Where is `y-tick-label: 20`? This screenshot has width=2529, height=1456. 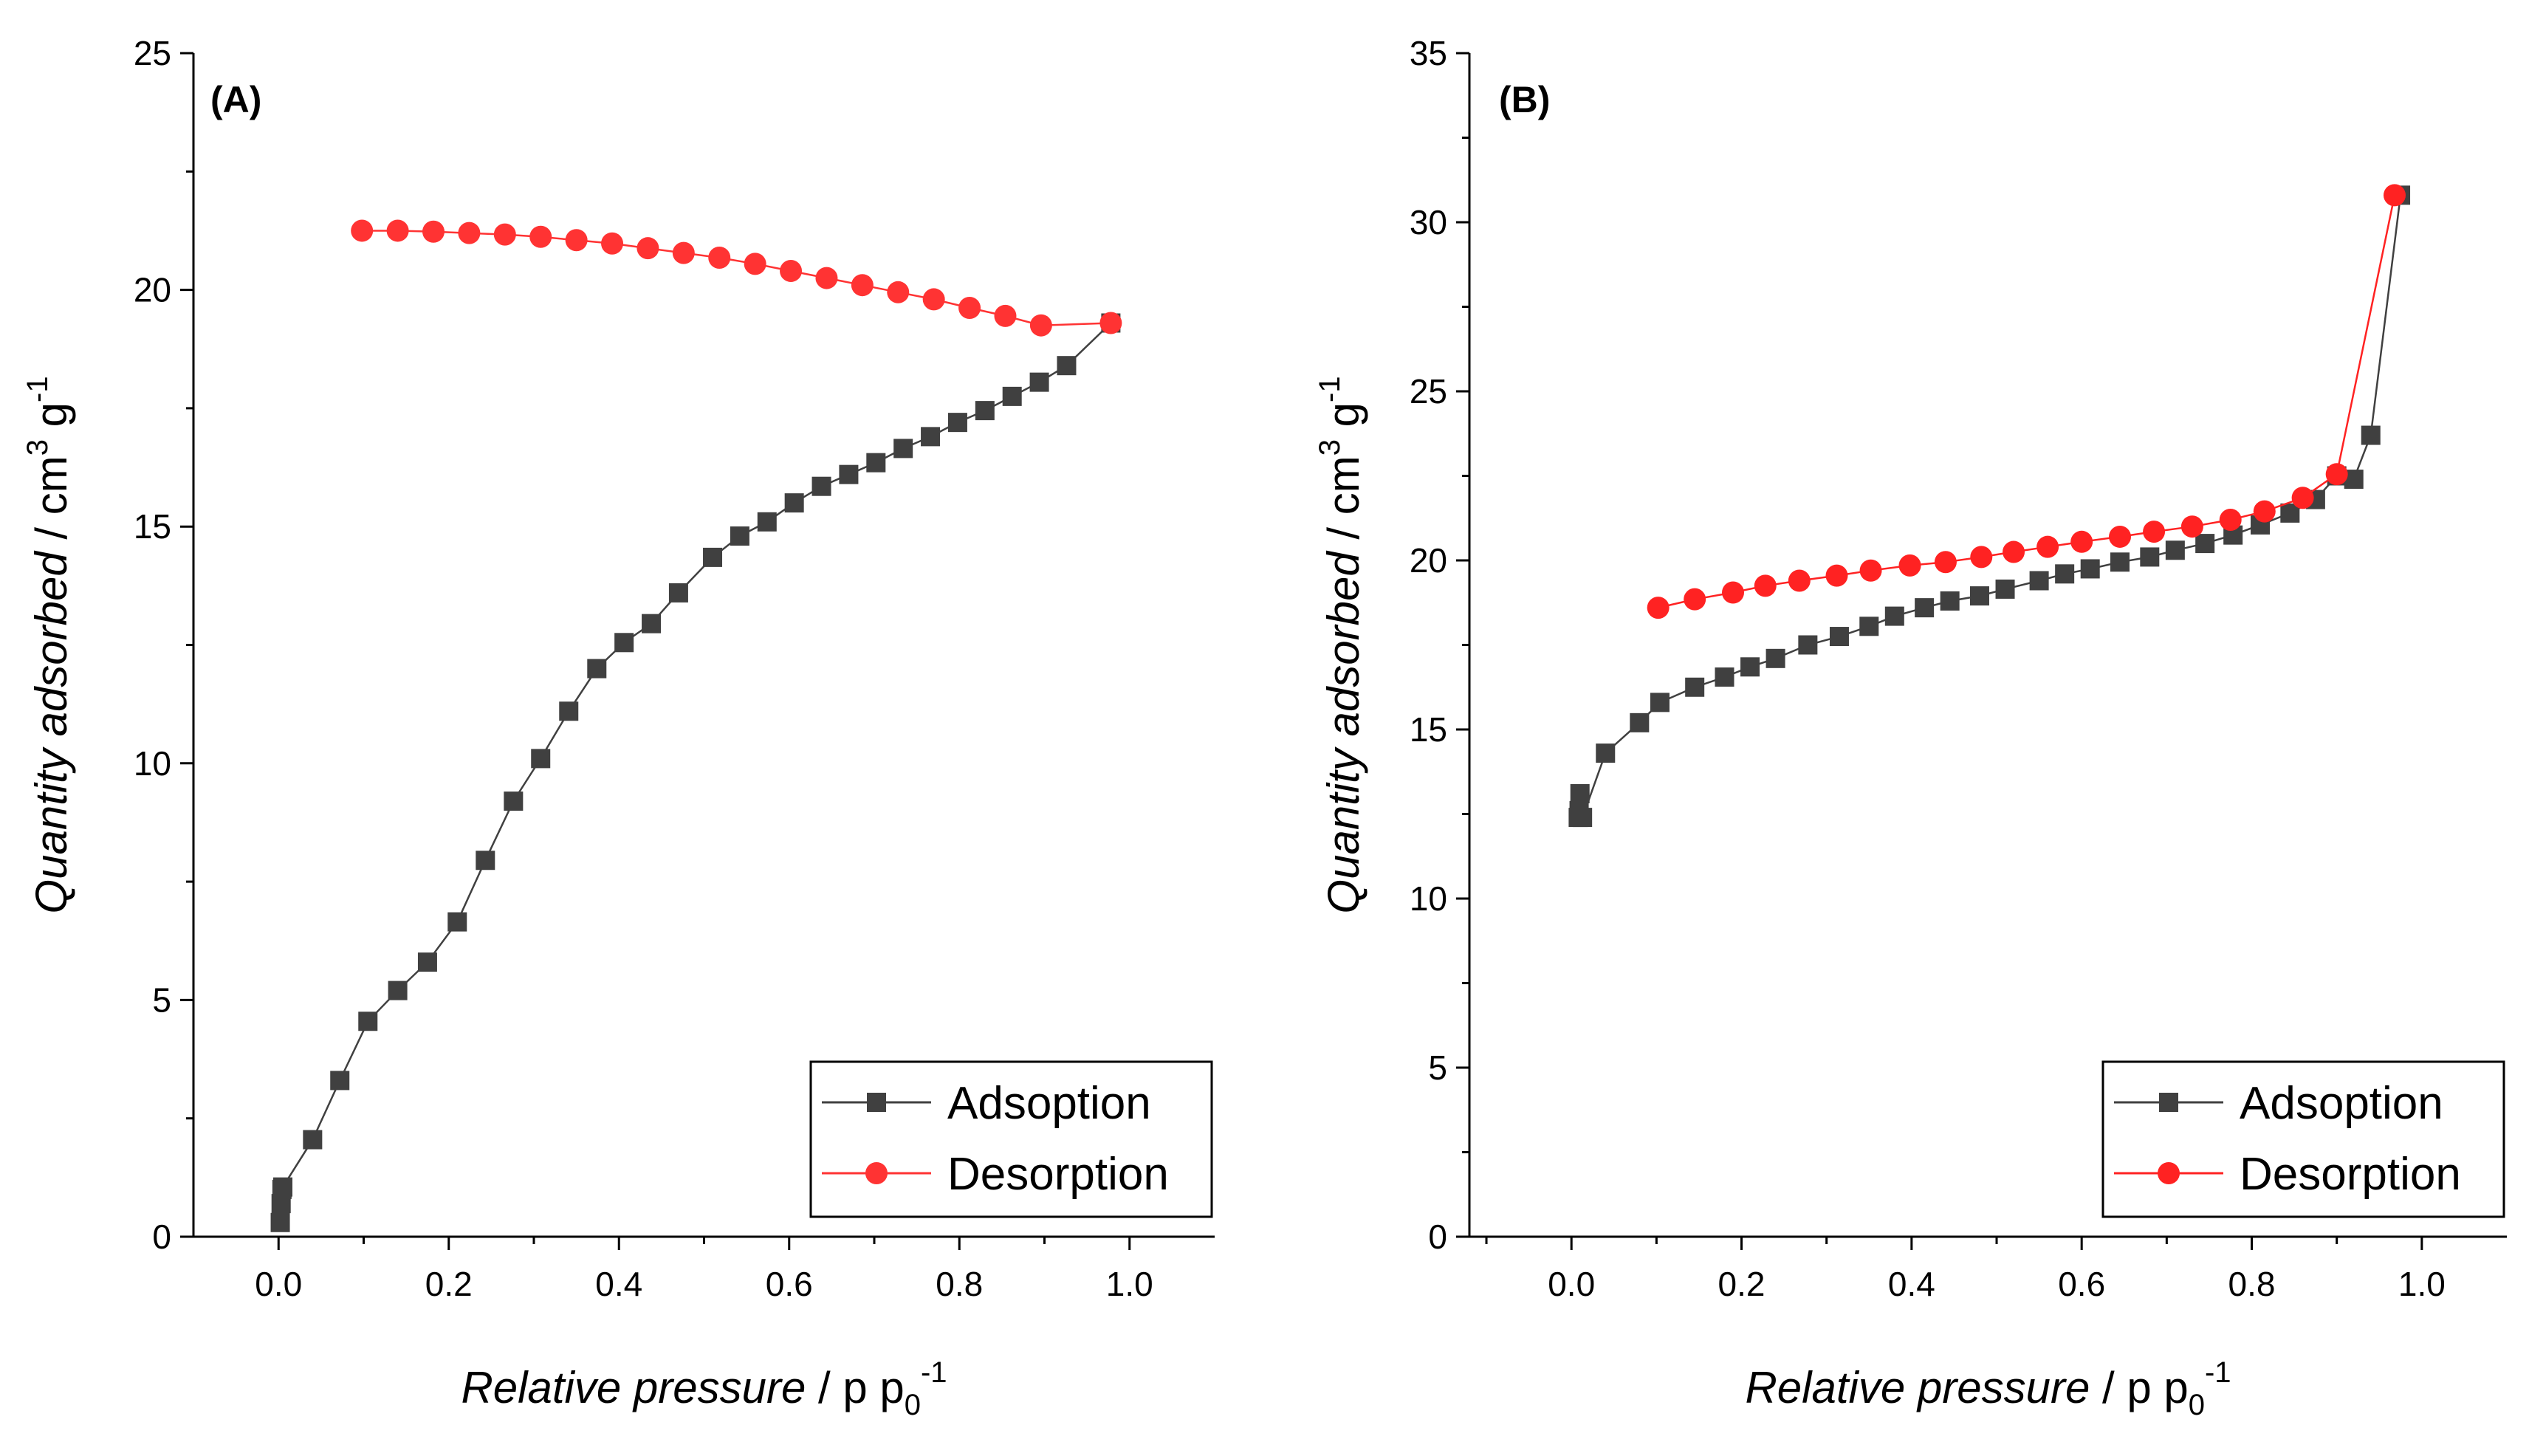
y-tick-label: 20 is located at coordinates (1428, 560).